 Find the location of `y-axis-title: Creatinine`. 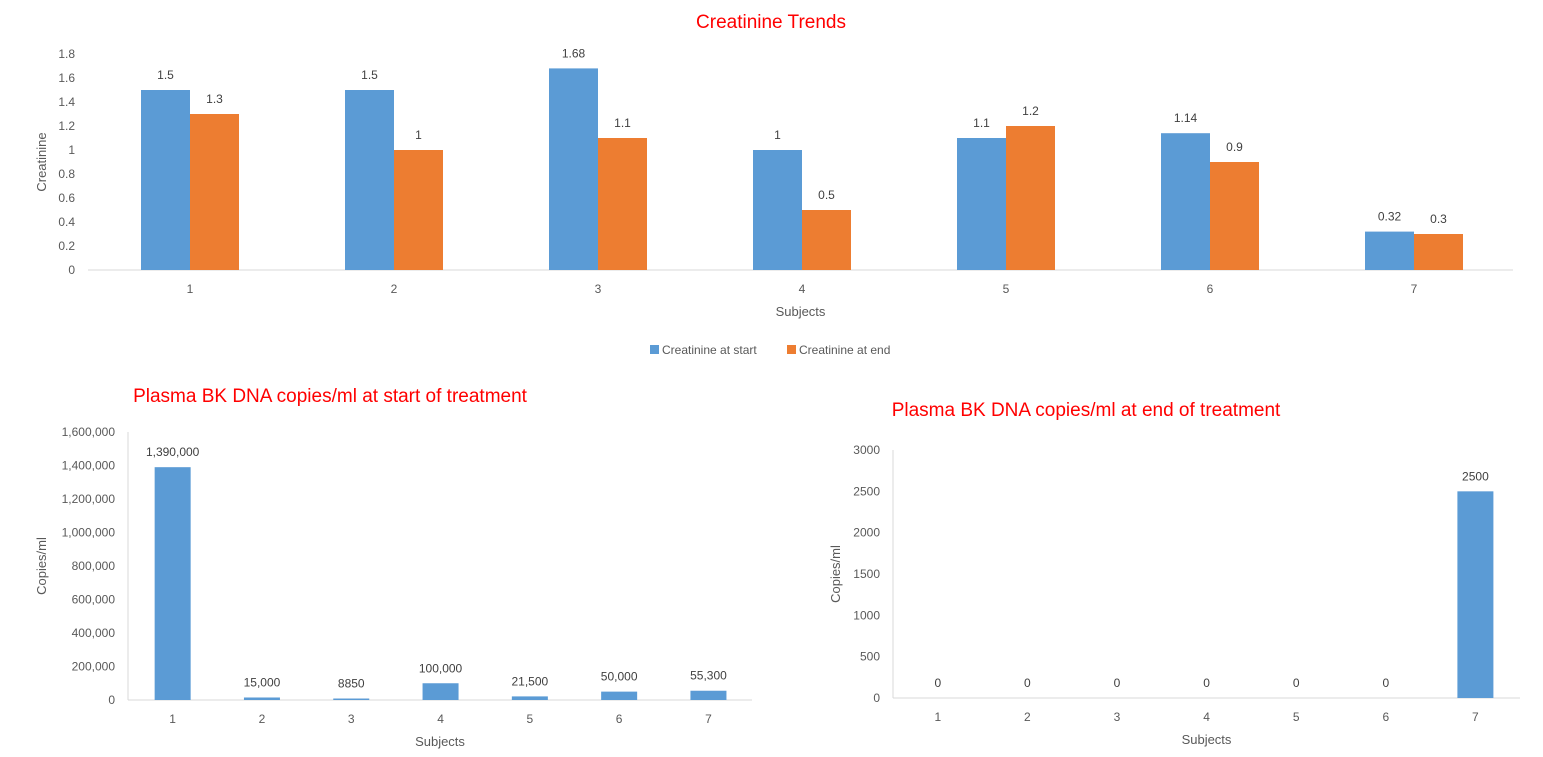

y-axis-title: Creatinine is located at coordinates (41, 161).